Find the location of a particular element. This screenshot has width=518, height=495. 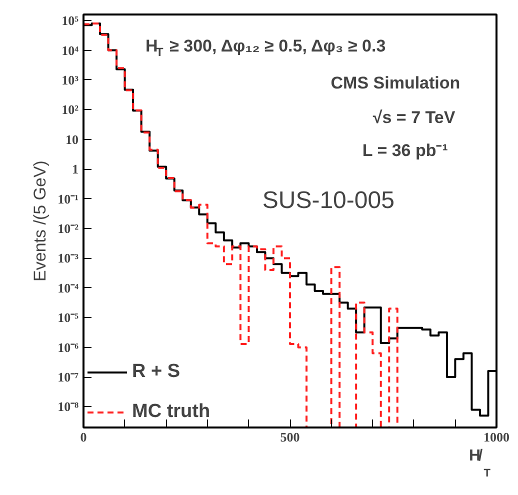

y-tick-label: 10⁻⁷ is located at coordinates (68, 377).